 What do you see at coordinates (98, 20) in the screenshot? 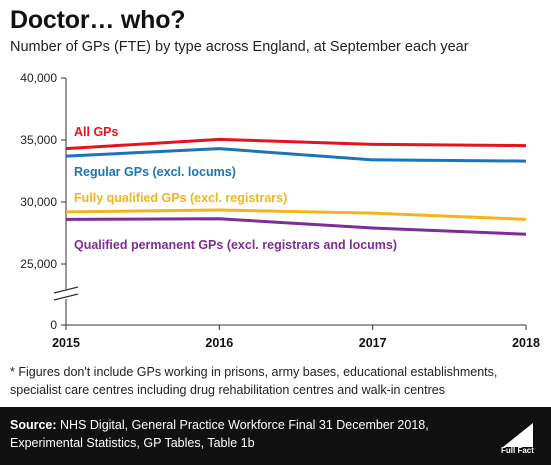
I see `chart-title: Doctor… who?` at bounding box center [98, 20].